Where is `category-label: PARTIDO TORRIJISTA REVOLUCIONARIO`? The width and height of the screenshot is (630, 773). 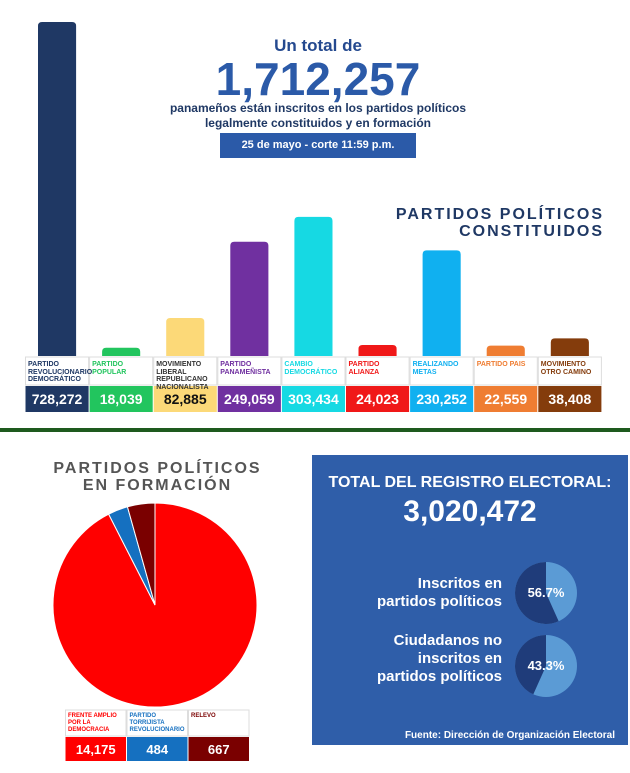
category-label: PARTIDO TORRIJISTA REVOLUCIONARIO is located at coordinates (157, 723).